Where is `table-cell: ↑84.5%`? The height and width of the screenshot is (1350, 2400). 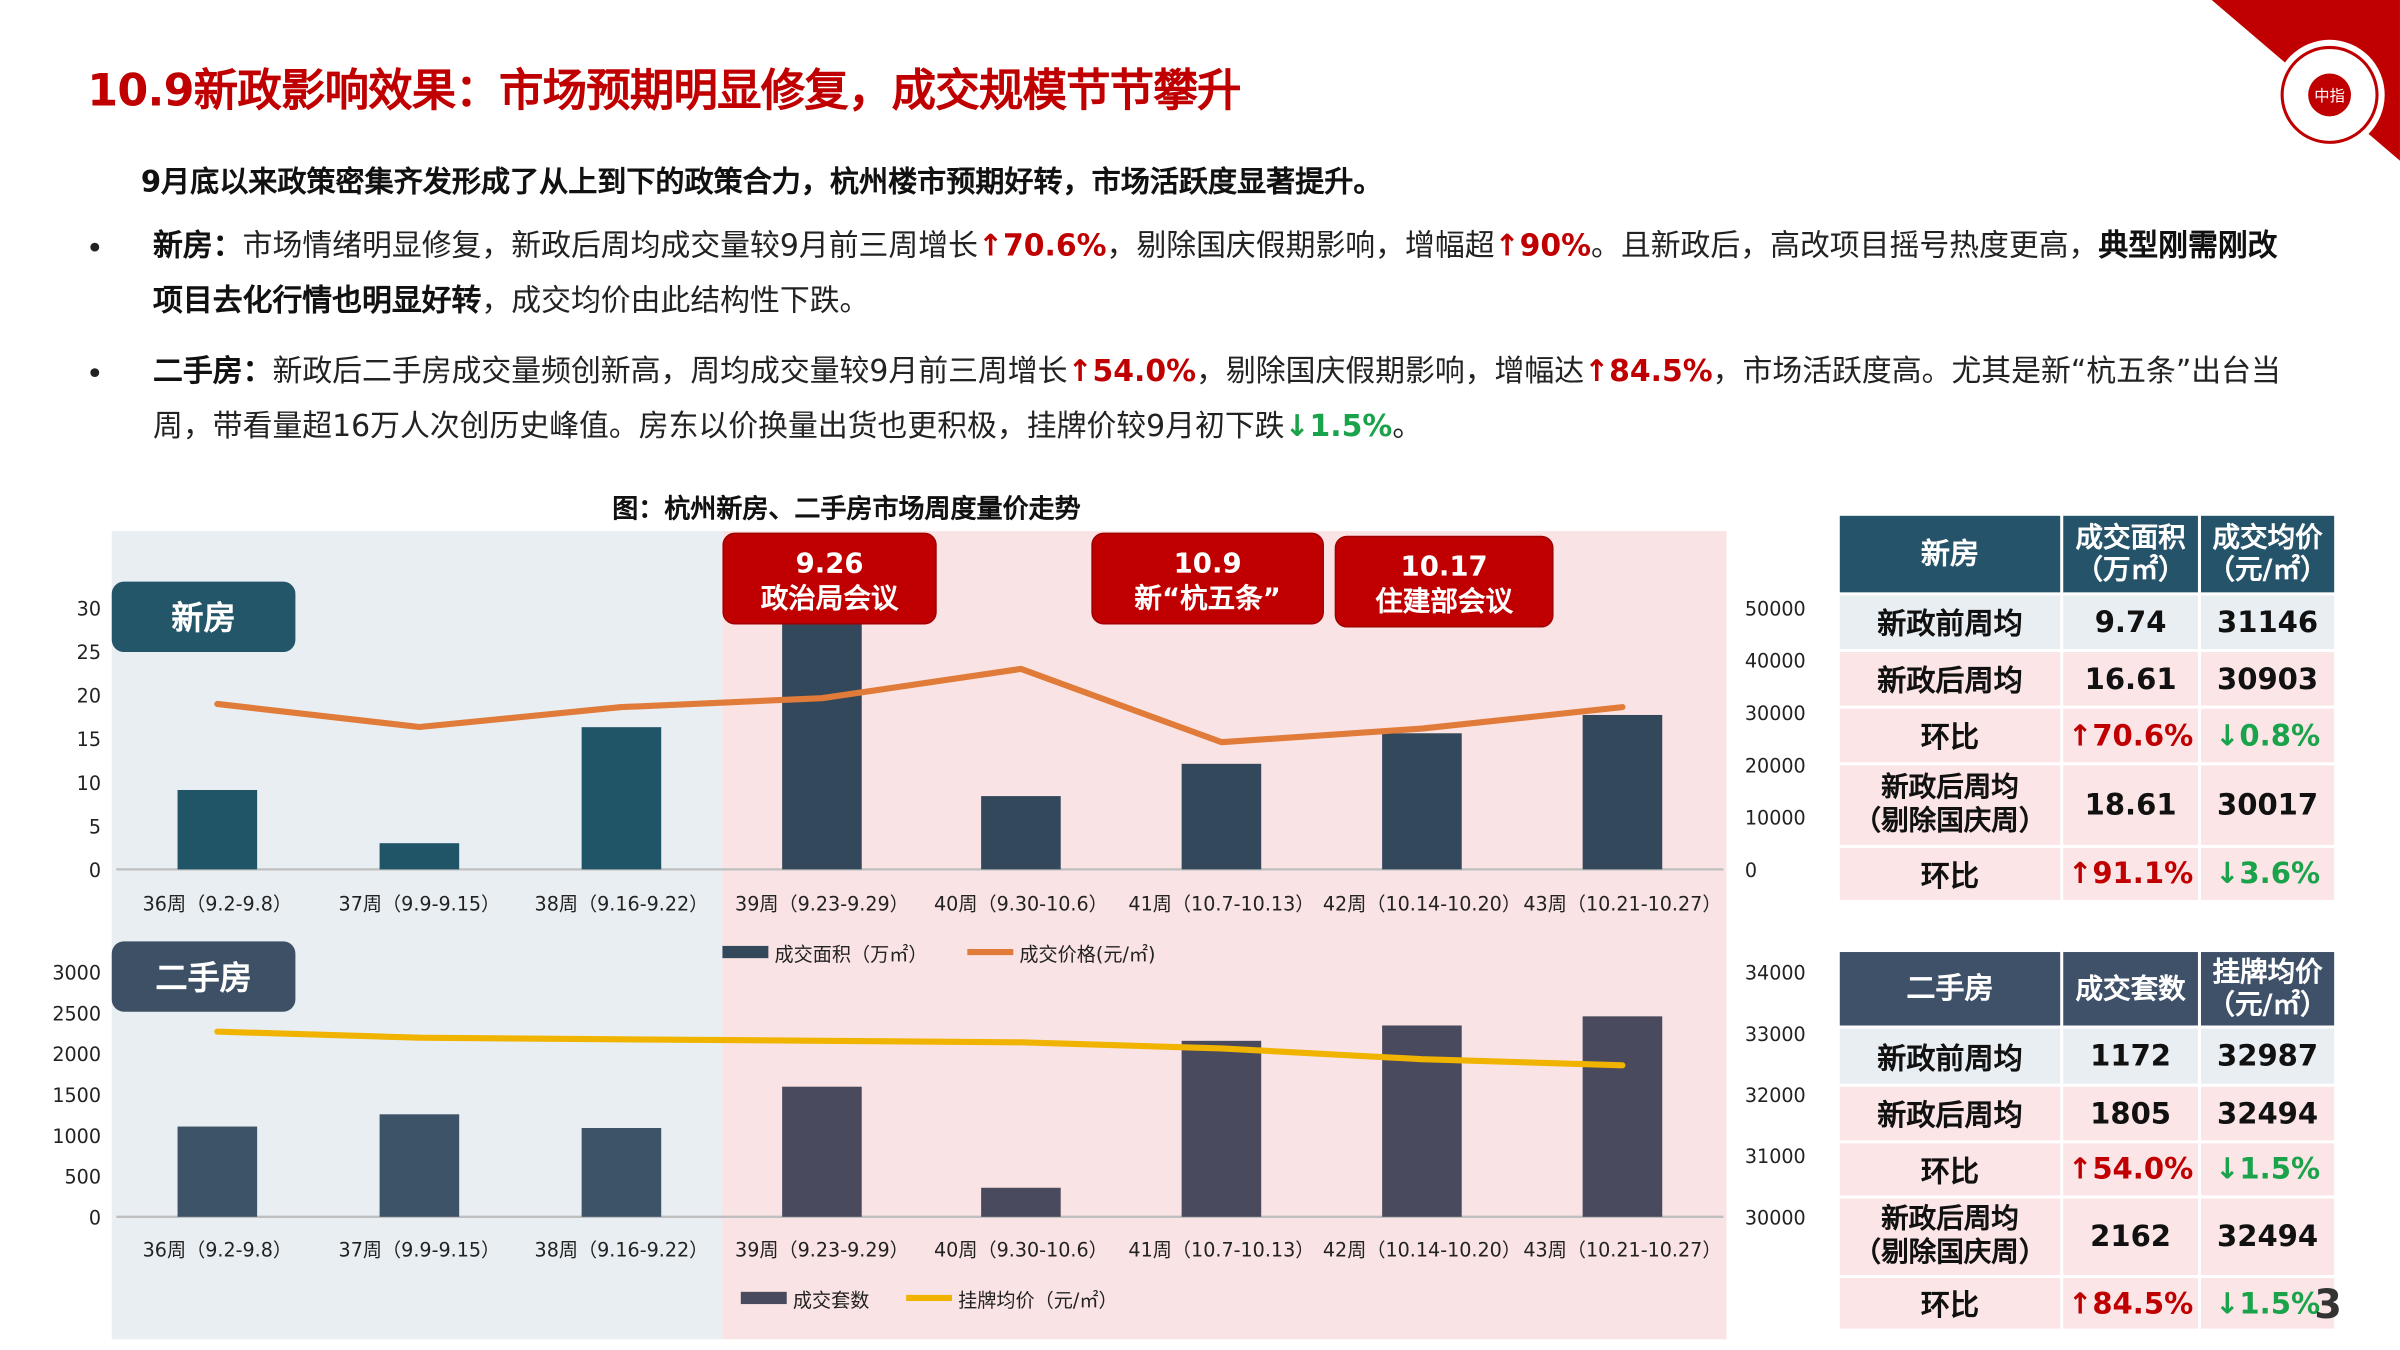
table-cell: ↑84.5% is located at coordinates (2131, 1303).